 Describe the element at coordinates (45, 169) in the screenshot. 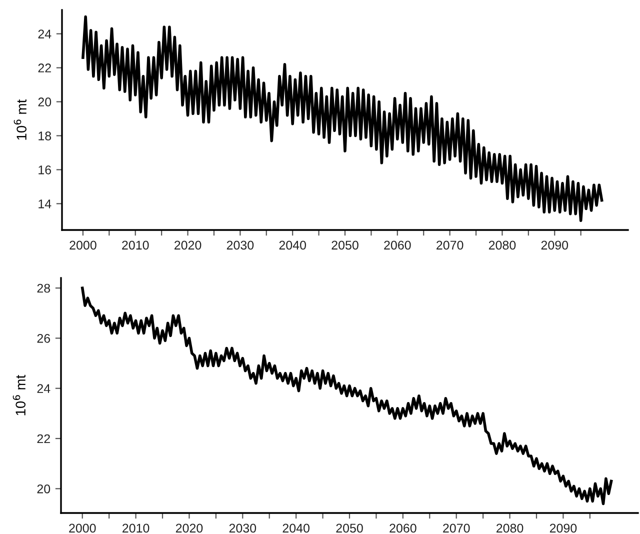

I see `y-tick-label: 16` at that location.